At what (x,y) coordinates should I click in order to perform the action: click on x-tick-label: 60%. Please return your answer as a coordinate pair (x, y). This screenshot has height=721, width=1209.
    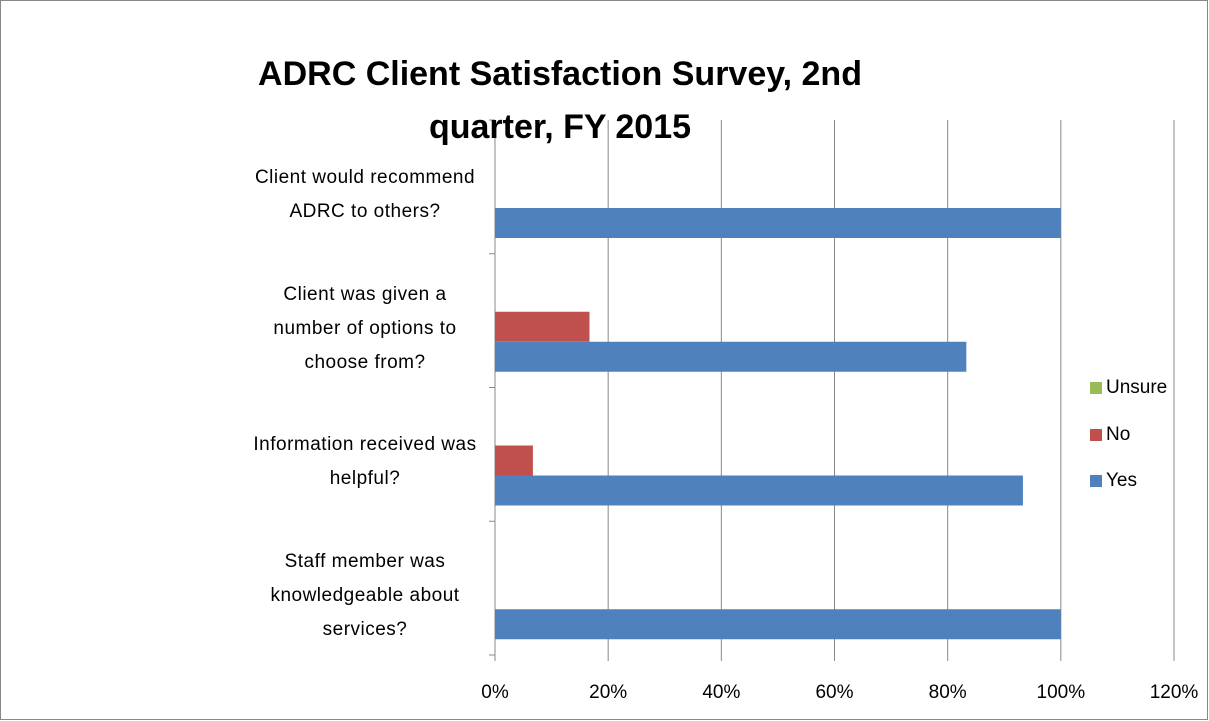
    Looking at the image, I should click on (834, 692).